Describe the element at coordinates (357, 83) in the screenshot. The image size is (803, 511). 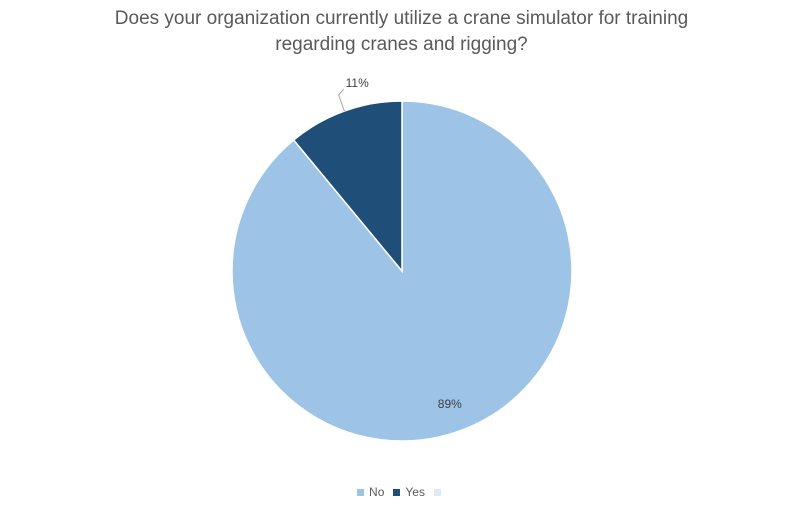
I see `data-label-yes: 11%` at that location.